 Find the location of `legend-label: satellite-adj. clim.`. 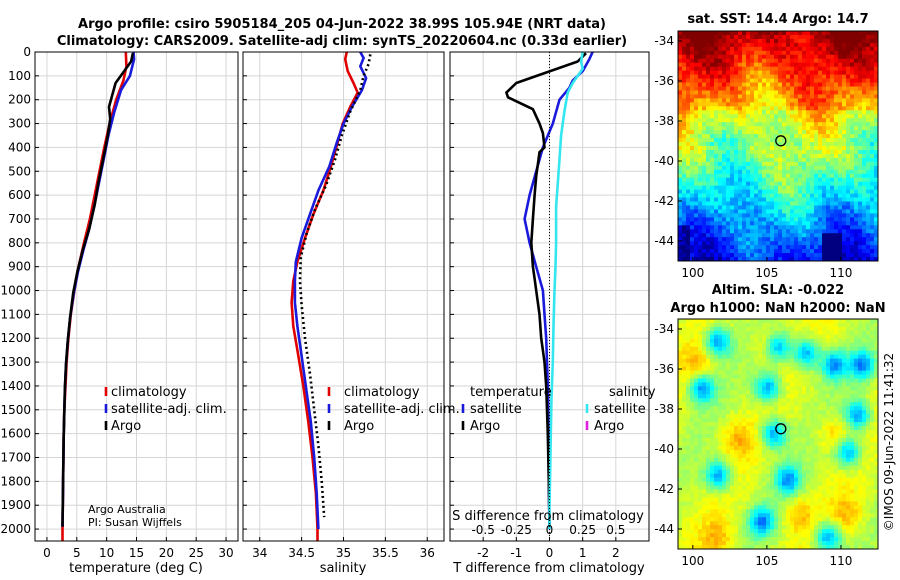

legend-label: satellite-adj. clim. is located at coordinates (402, 409).